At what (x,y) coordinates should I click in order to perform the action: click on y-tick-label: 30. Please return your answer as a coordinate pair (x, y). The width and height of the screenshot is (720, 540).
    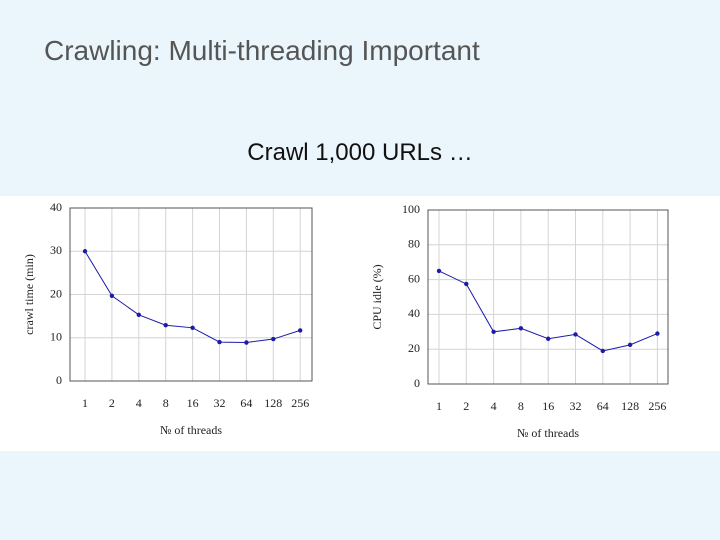
    Looking at the image, I should click on (56, 250).